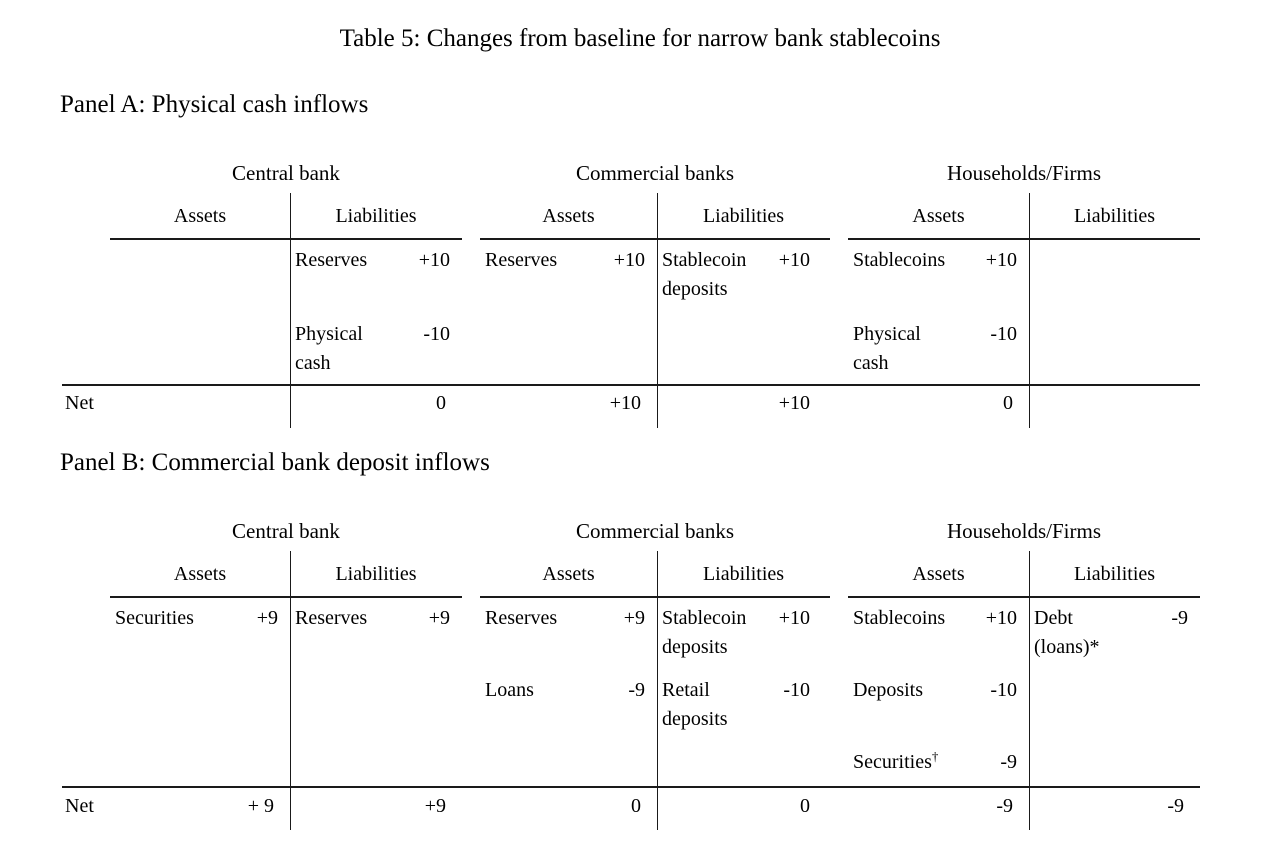 This screenshot has height=845, width=1280. Describe the element at coordinates (509, 690) in the screenshot. I see `cell-label: Loans` at that location.